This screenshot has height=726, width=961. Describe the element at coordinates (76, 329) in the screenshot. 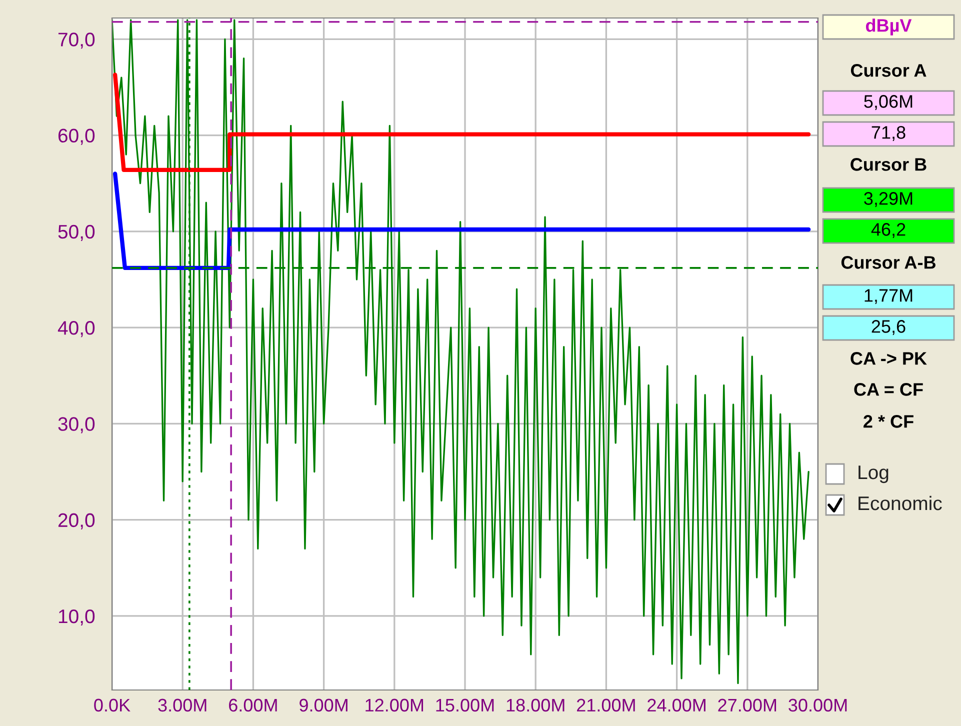

I see `y-tick-label: 40,0` at that location.